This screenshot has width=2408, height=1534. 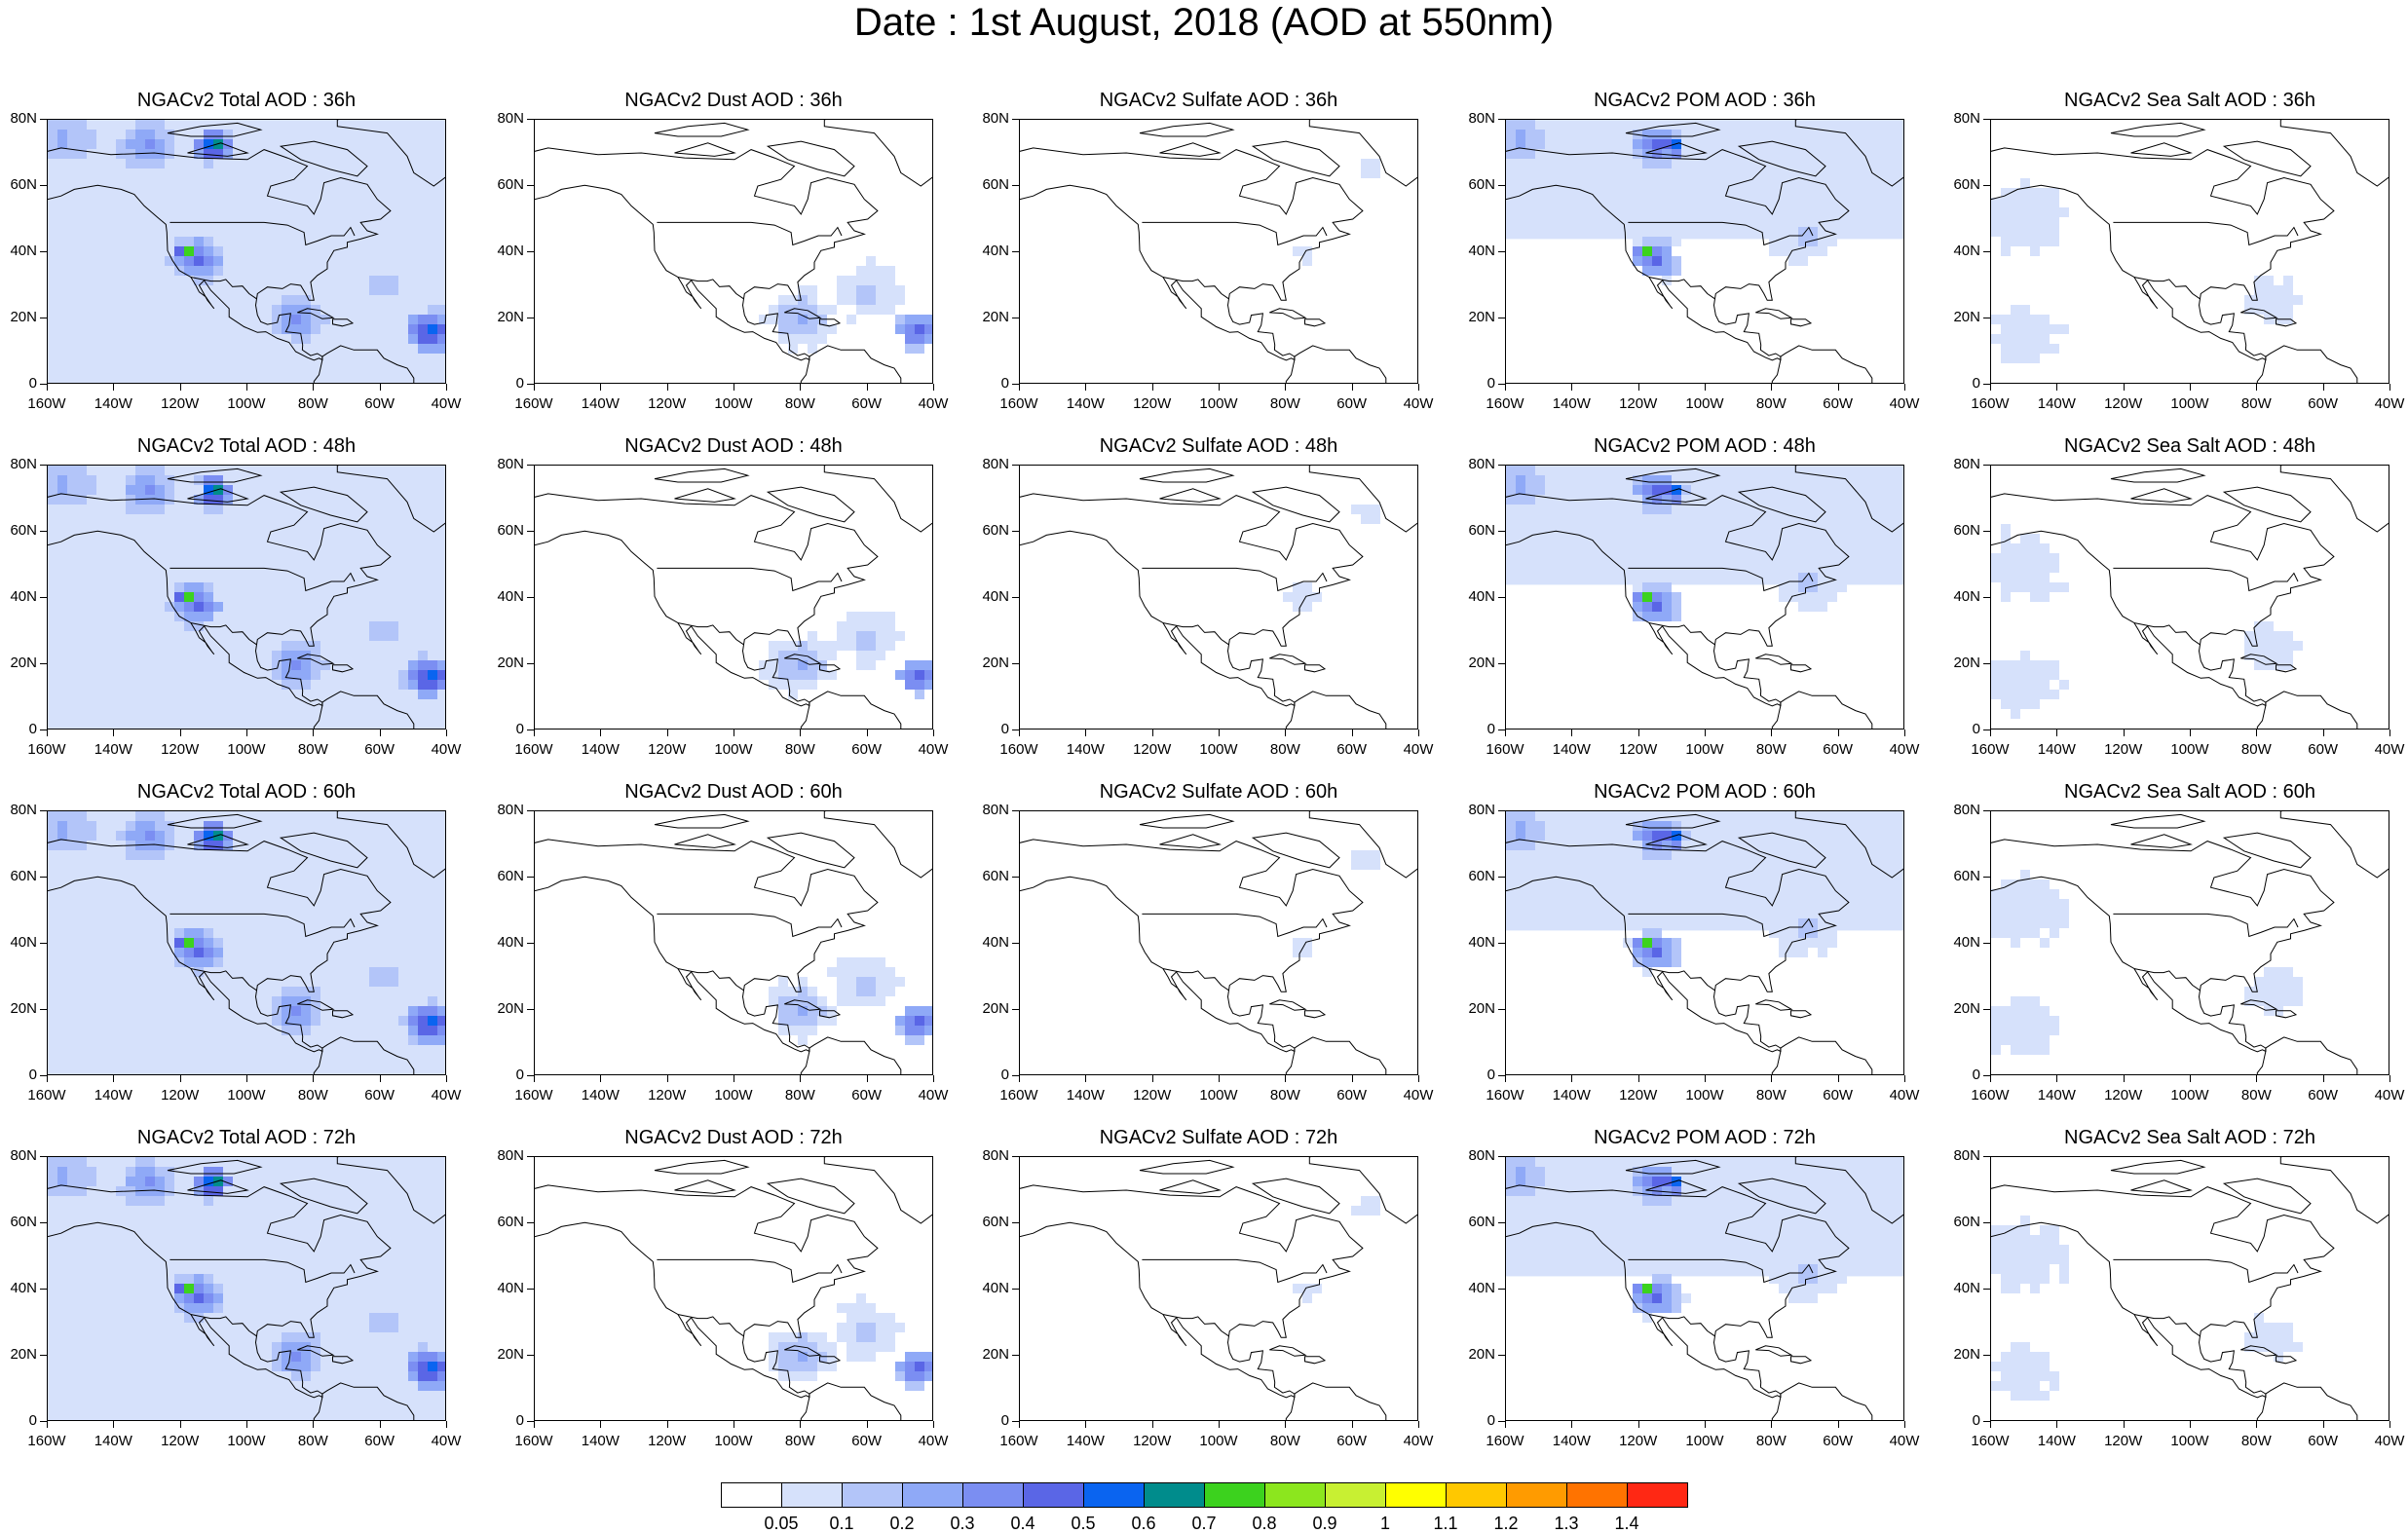 I want to click on longitude-tick-label: 40W, so click(x=933, y=1441).